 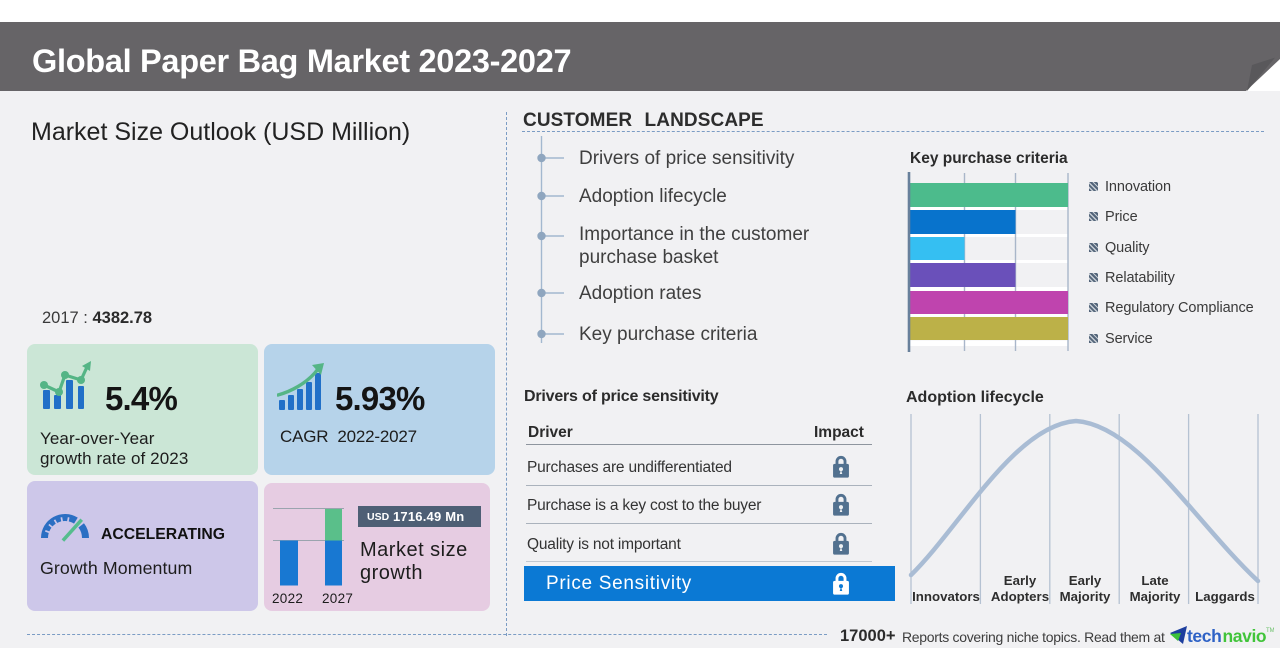 What do you see at coordinates (1204, 636) in the screenshot?
I see `svg-text: tech` at bounding box center [1204, 636].